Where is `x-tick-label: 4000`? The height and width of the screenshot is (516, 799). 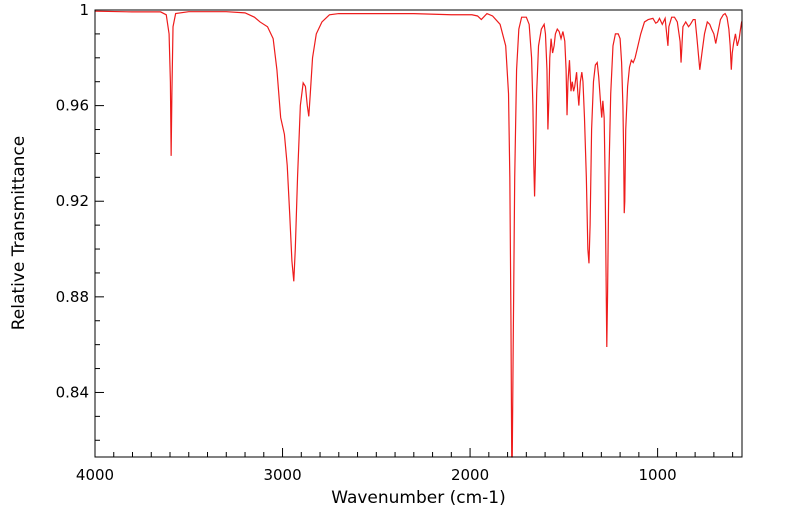
x-tick-label: 4000 is located at coordinates (95, 475).